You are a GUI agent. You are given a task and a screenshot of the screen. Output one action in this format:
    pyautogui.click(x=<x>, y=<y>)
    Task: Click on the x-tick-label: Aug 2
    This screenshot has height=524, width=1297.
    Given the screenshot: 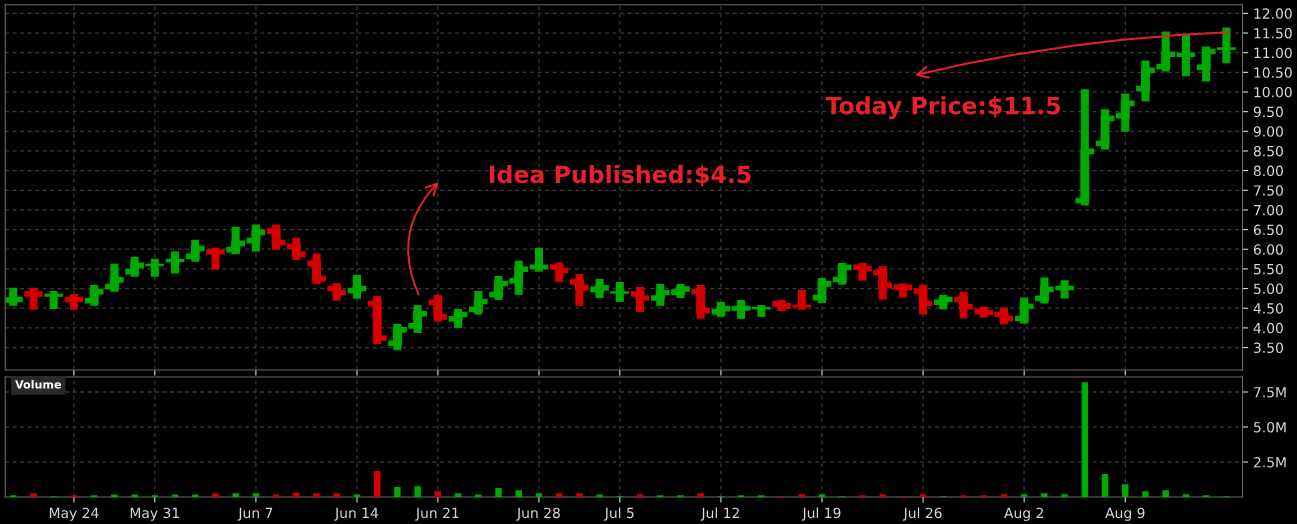 What is the action you would take?
    pyautogui.click(x=1023, y=514)
    